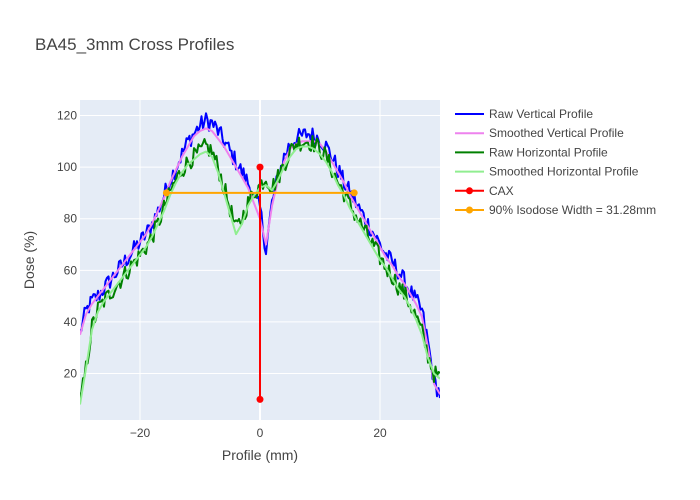  I want to click on y-axis-ticks: 20 40 60 80 100 120, so click(67, 244).